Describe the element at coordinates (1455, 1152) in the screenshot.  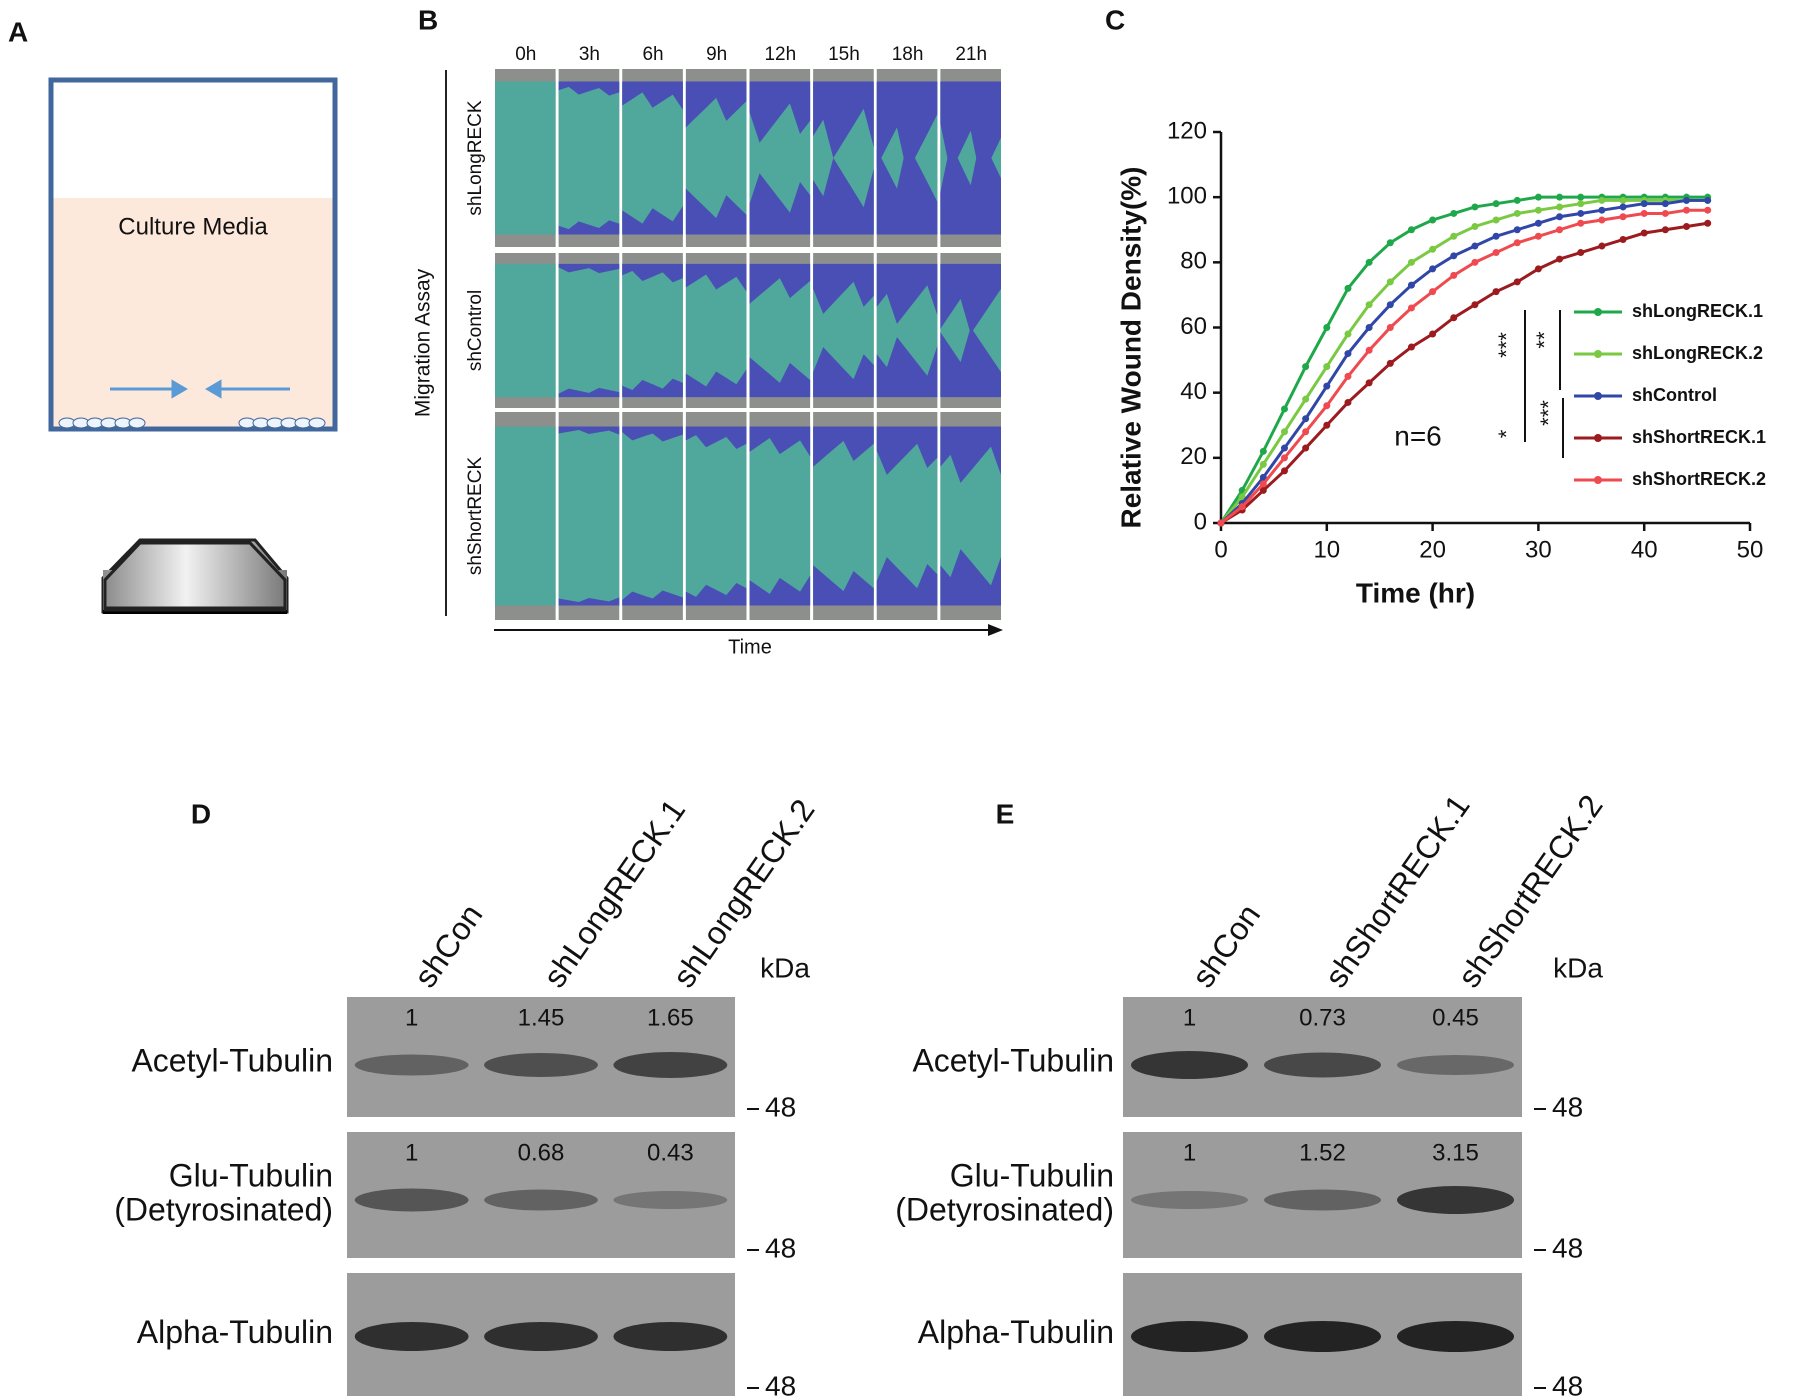
I see `ratio-label: 3.15` at that location.